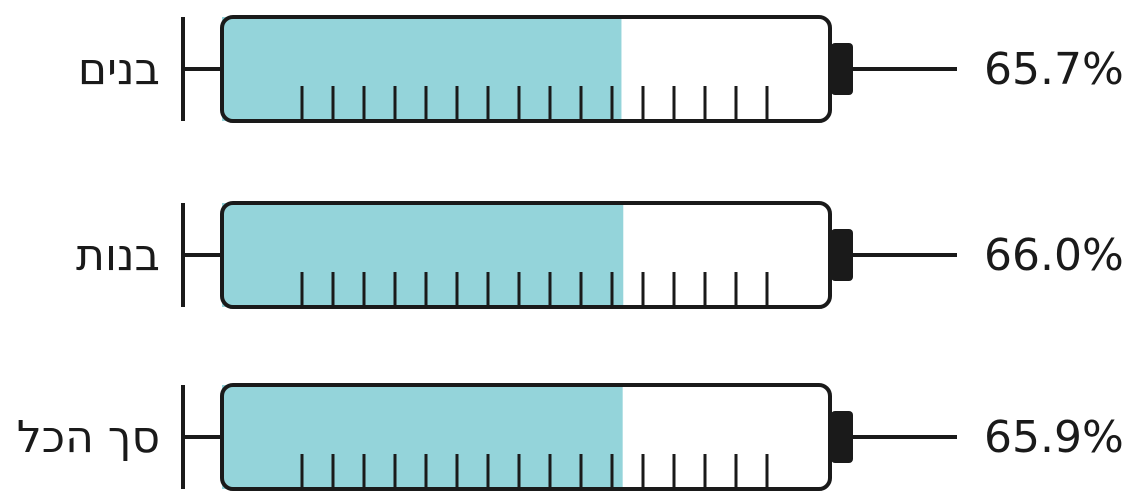 The height and width of the screenshot is (491, 1138). I want to click on category-label: בנים, so click(119, 69).